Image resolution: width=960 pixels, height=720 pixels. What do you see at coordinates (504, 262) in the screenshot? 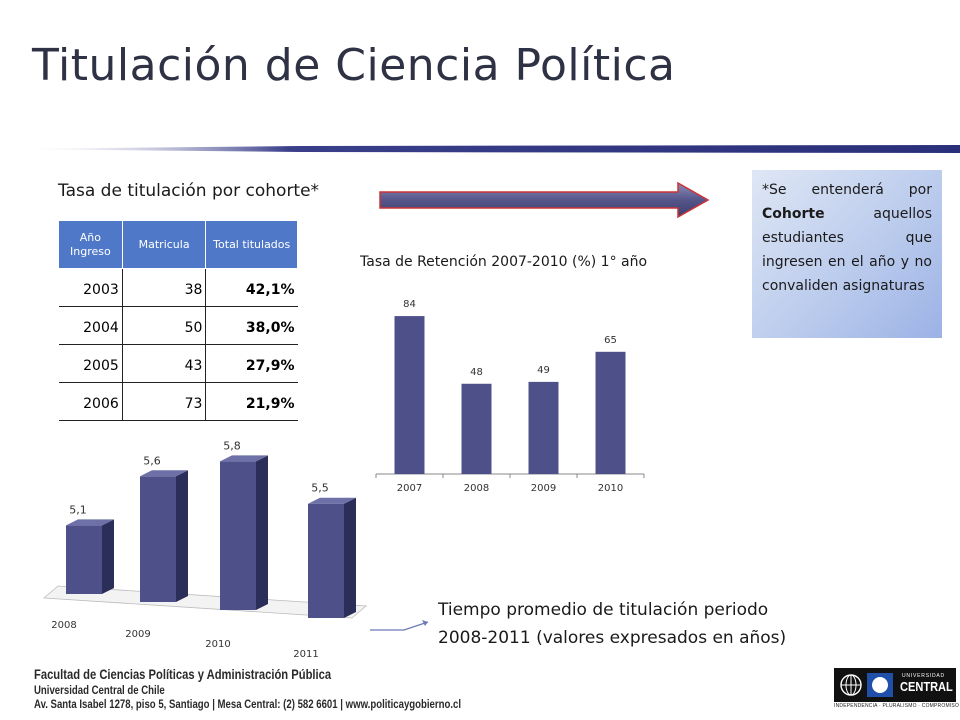
I see `retention-chart-title: Tasa de Retención 2007-2010 (%) 1° año` at bounding box center [504, 262].